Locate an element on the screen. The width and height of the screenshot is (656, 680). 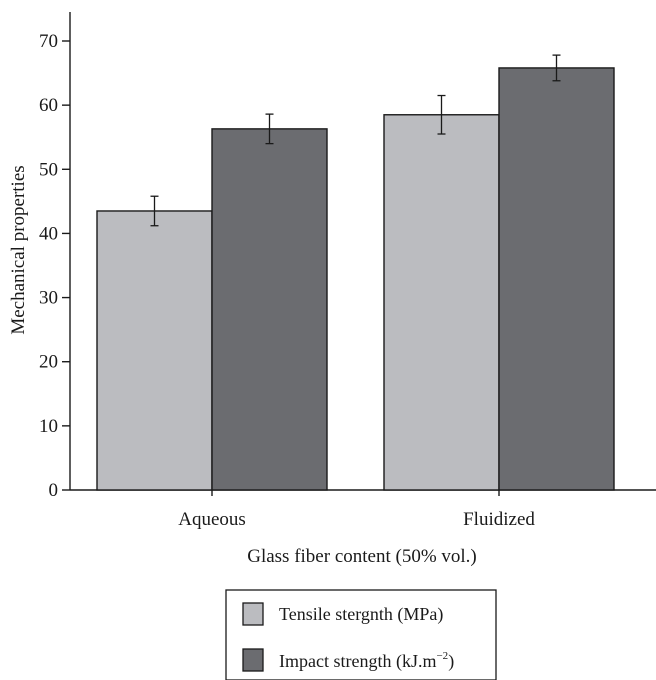
legend-box is located at coordinates (361, 634).